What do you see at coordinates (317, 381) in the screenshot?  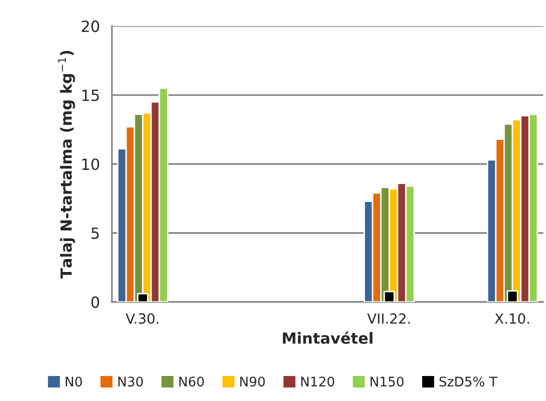 I see `legend-label: N120` at bounding box center [317, 381].